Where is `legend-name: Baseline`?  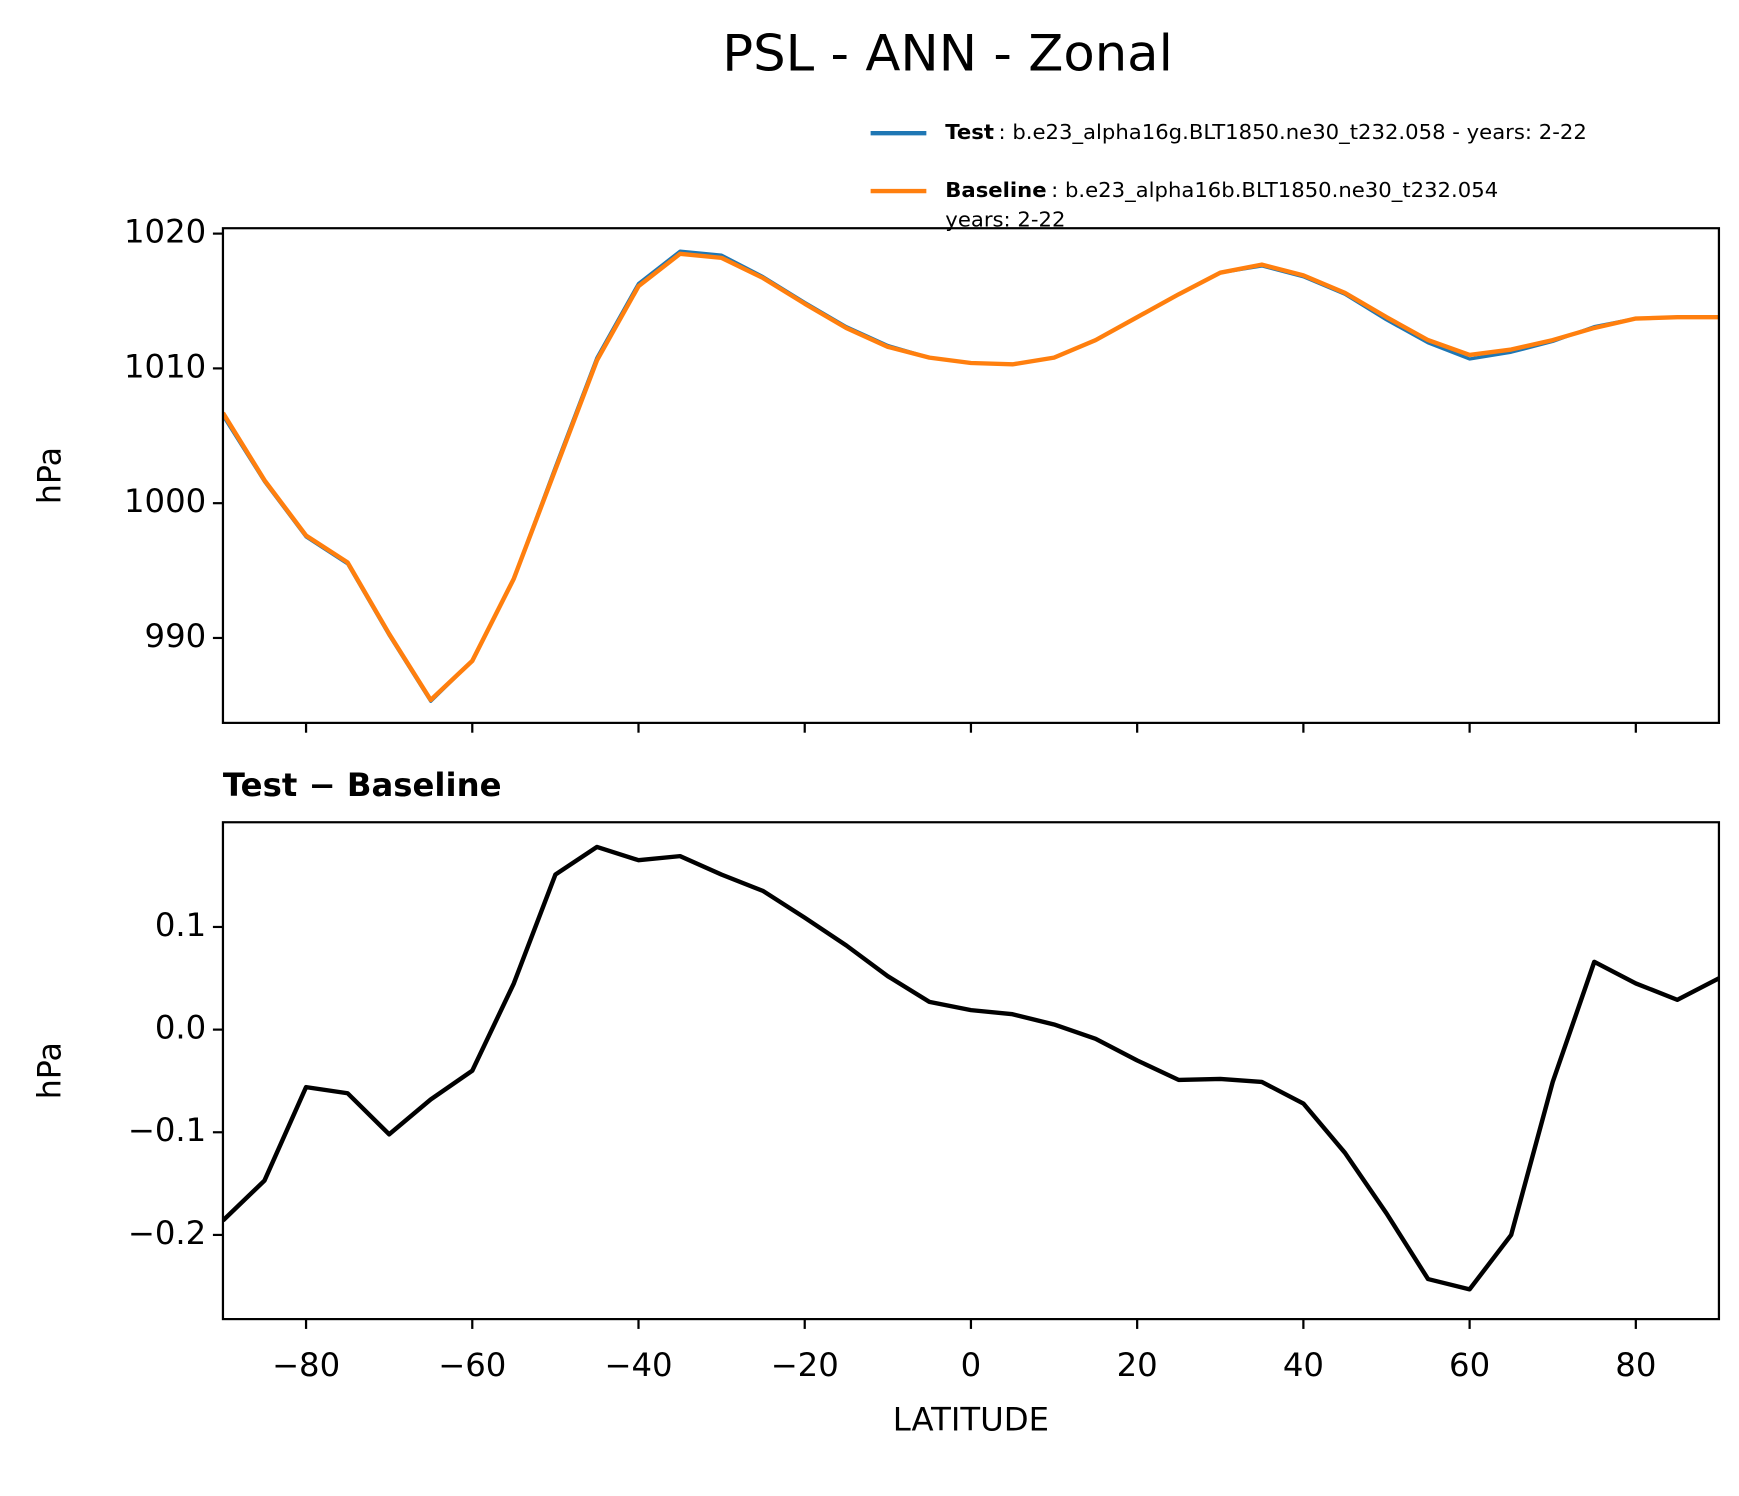 legend-name: Baseline is located at coordinates (995, 190).